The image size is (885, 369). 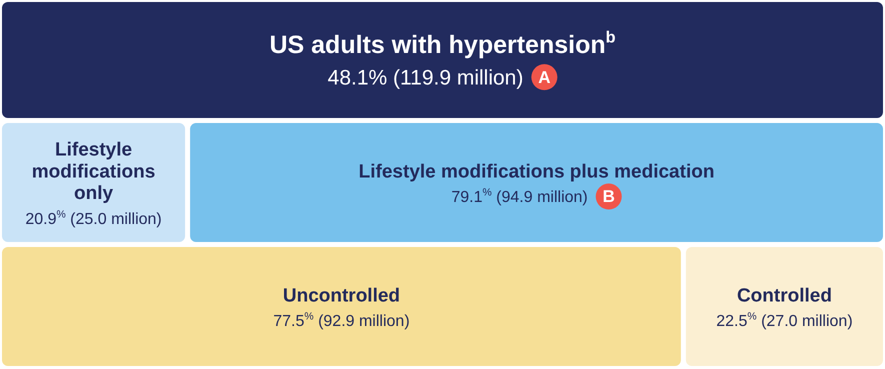 I want to click on data-label: 77.5% (92.9 million), so click(x=341, y=320).